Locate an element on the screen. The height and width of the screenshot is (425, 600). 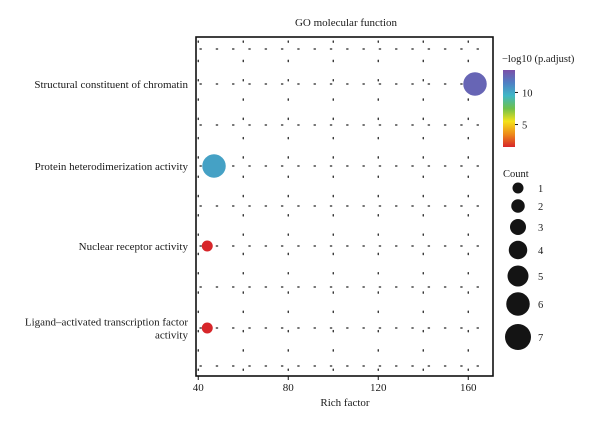
x-tick-label: 160 is located at coordinates (468, 388).